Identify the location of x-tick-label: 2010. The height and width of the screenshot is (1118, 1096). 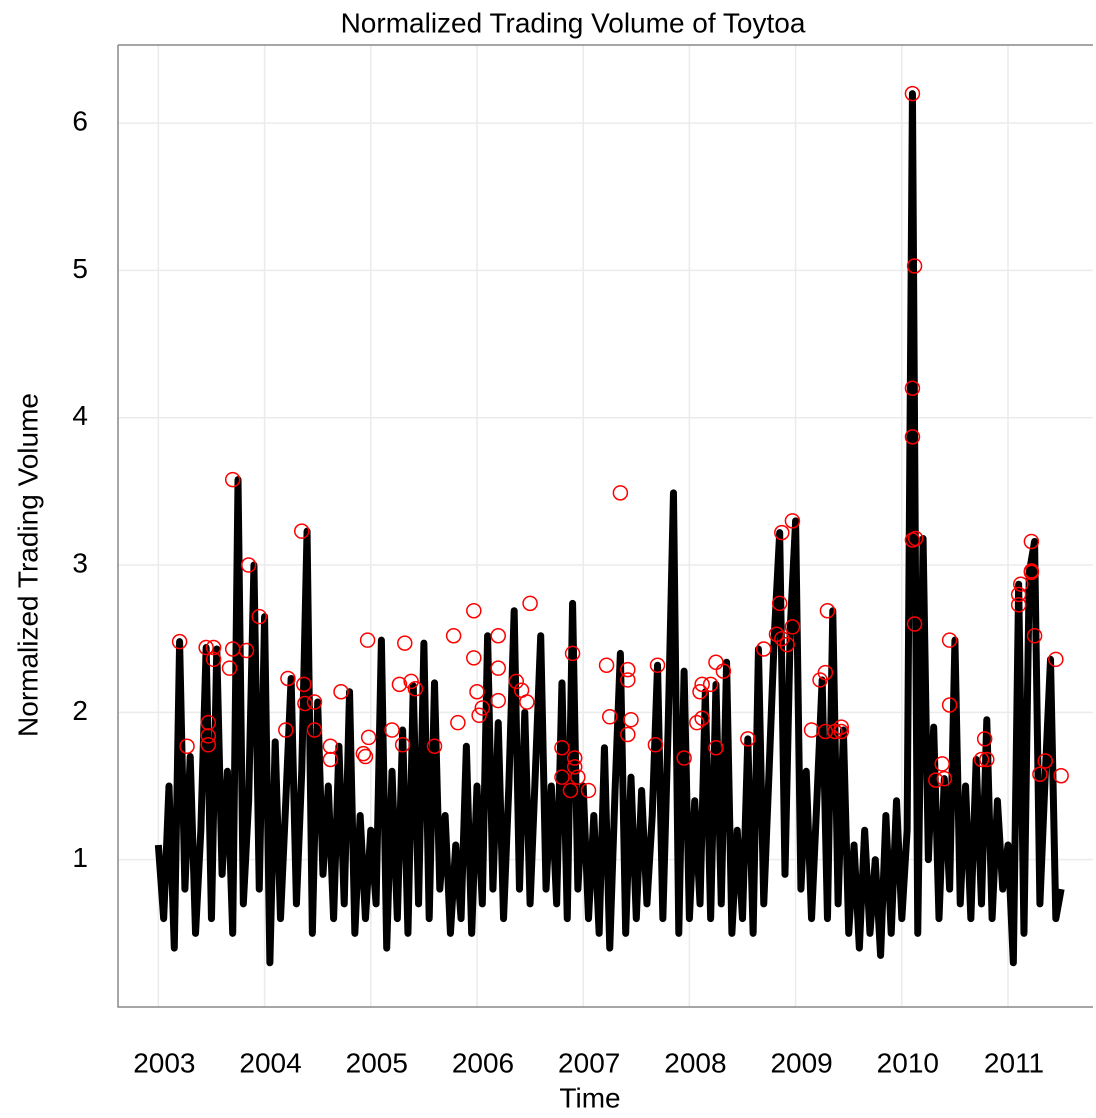
(908, 1062).